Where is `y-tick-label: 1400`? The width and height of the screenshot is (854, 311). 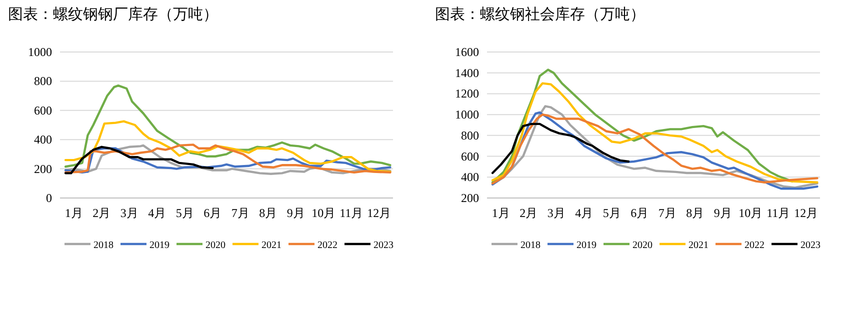
y-tick-label: 1400 is located at coordinates (467, 73).